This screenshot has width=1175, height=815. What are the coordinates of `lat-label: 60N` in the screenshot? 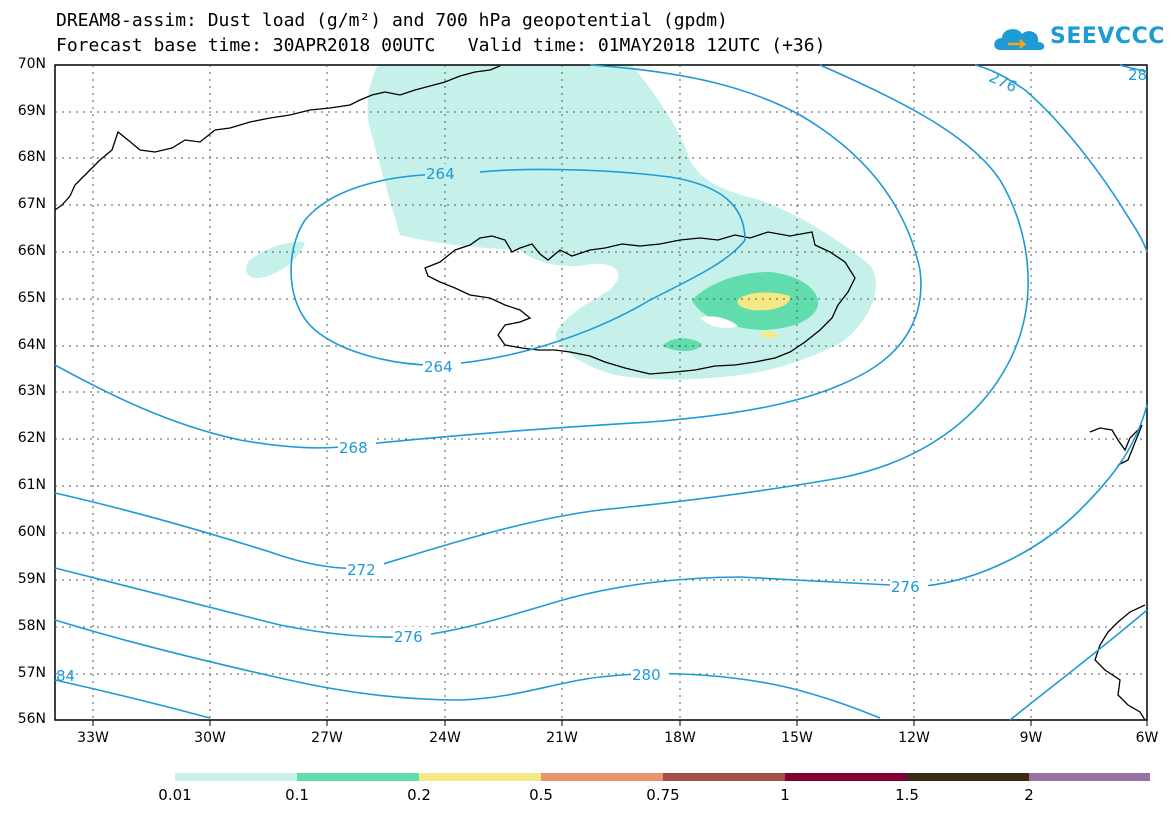 It's located at (31, 532).